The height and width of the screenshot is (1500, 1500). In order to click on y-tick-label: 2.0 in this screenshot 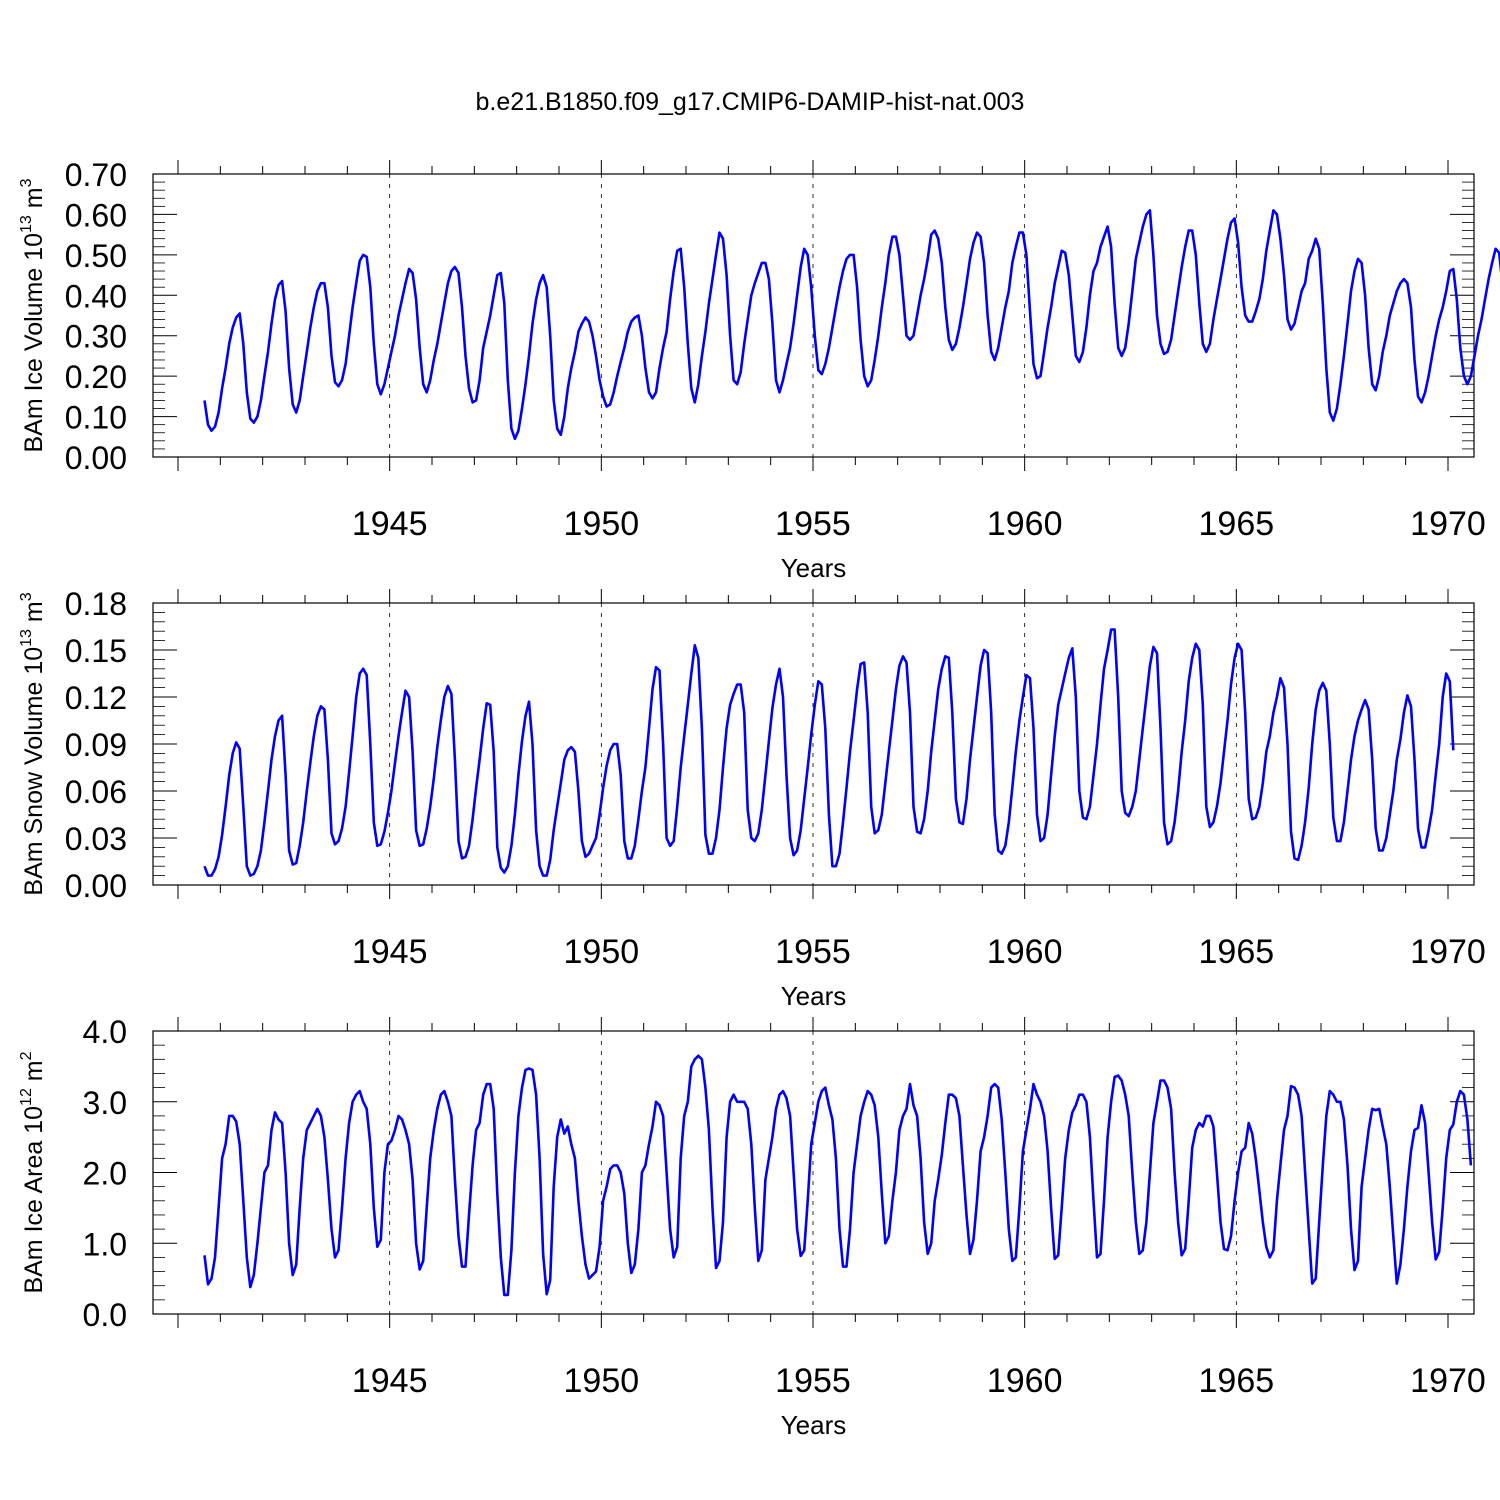, I will do `click(105, 1174)`.